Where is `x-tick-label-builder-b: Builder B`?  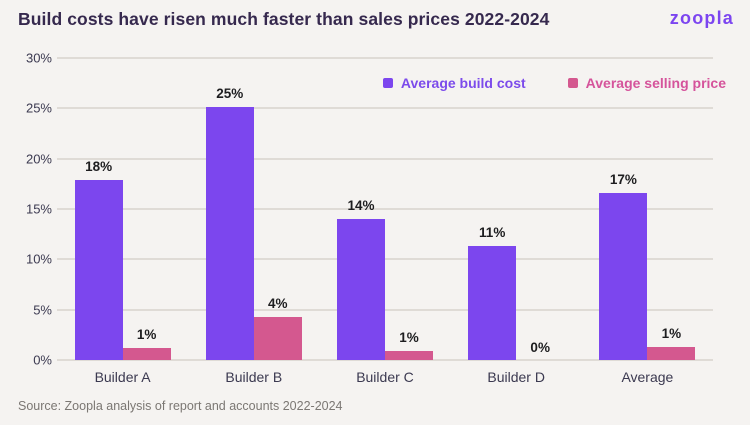
x-tick-label-builder-b: Builder B is located at coordinates (254, 377).